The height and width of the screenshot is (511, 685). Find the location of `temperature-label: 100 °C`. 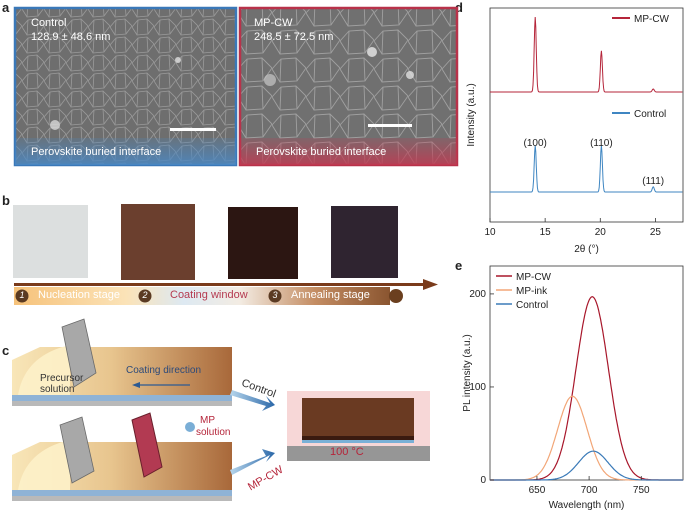

temperature-label: 100 °C is located at coordinates (347, 452).